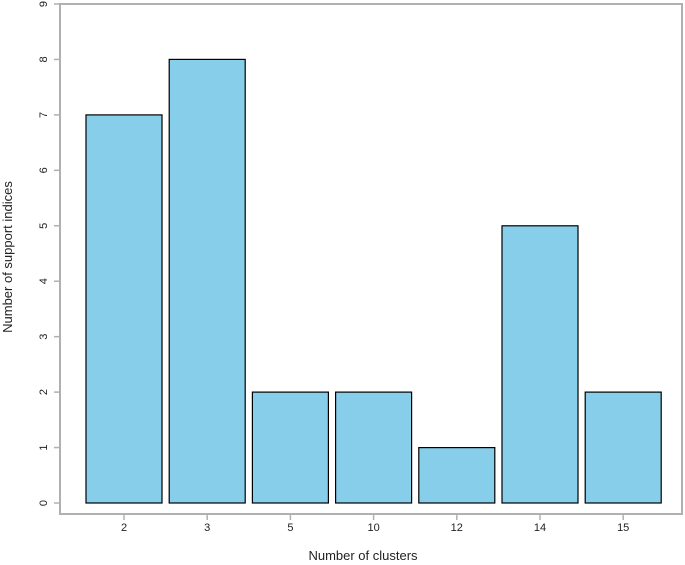  I want to click on y-tick-label: 4, so click(44, 281).